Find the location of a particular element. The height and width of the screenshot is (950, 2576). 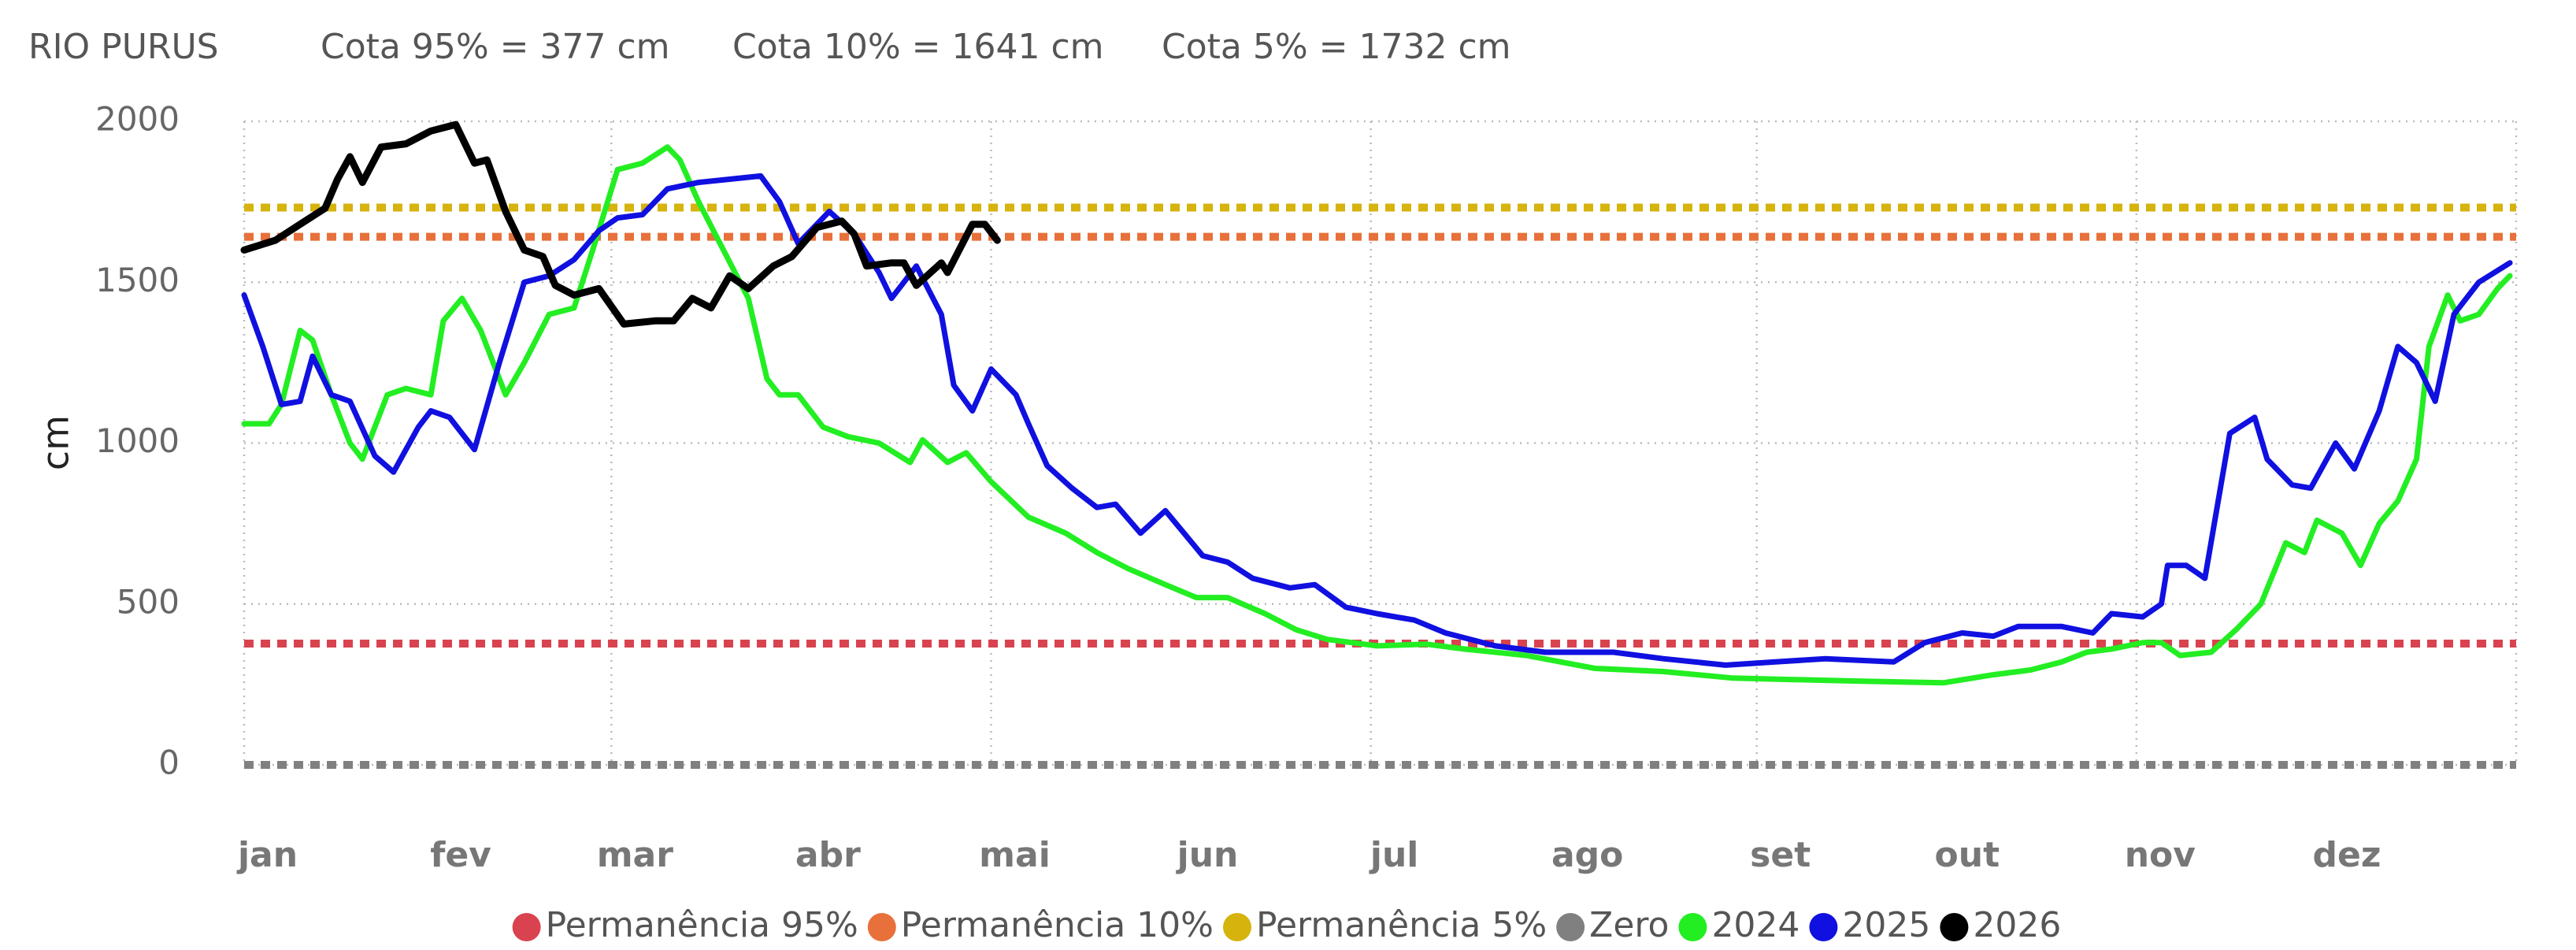

x-tick-label: out is located at coordinates (1967, 855).